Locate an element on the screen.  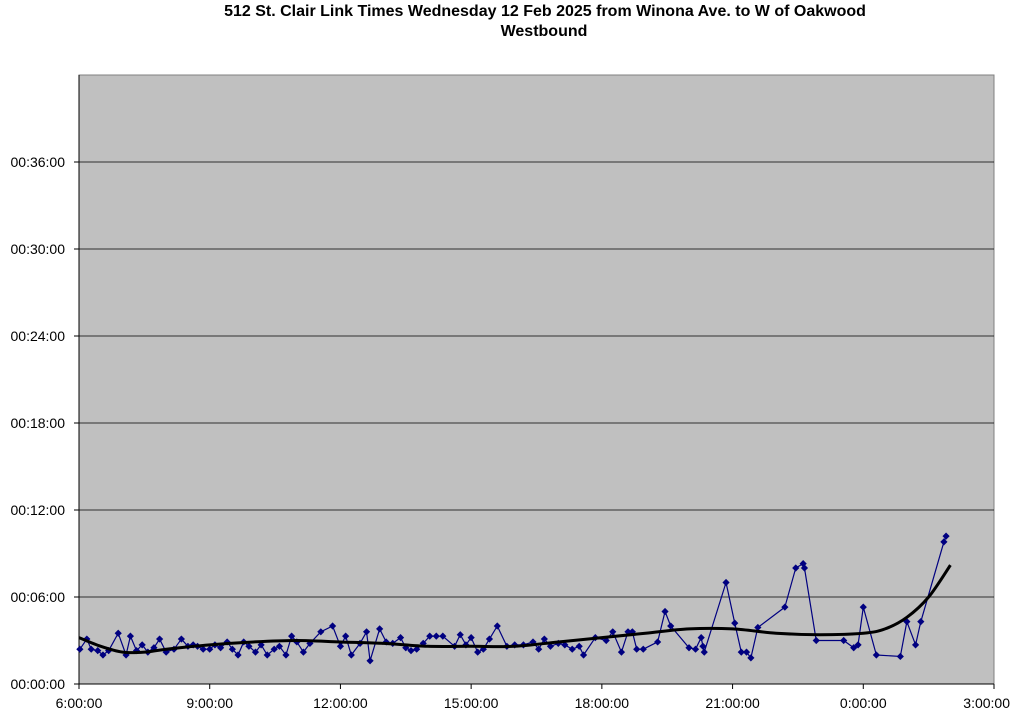
x-tick-label: 18:00:00 is located at coordinates (602, 703).